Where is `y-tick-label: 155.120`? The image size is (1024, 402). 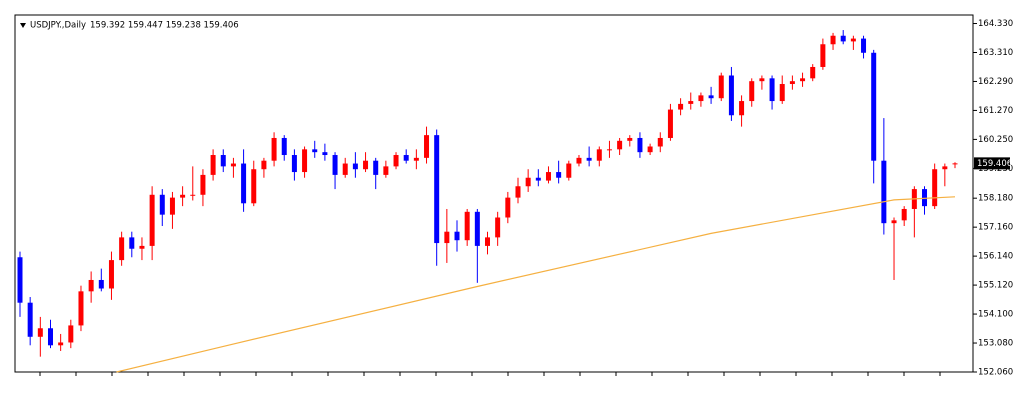 y-tick-label: 155.120 is located at coordinates (995, 286).